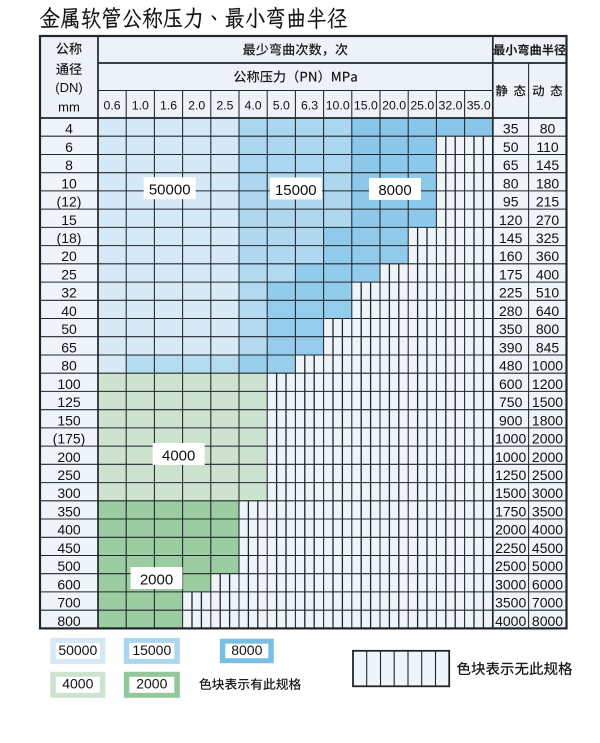 Image resolution: width=600 pixels, height=743 pixels. I want to click on svg-text: 110, so click(547, 147).